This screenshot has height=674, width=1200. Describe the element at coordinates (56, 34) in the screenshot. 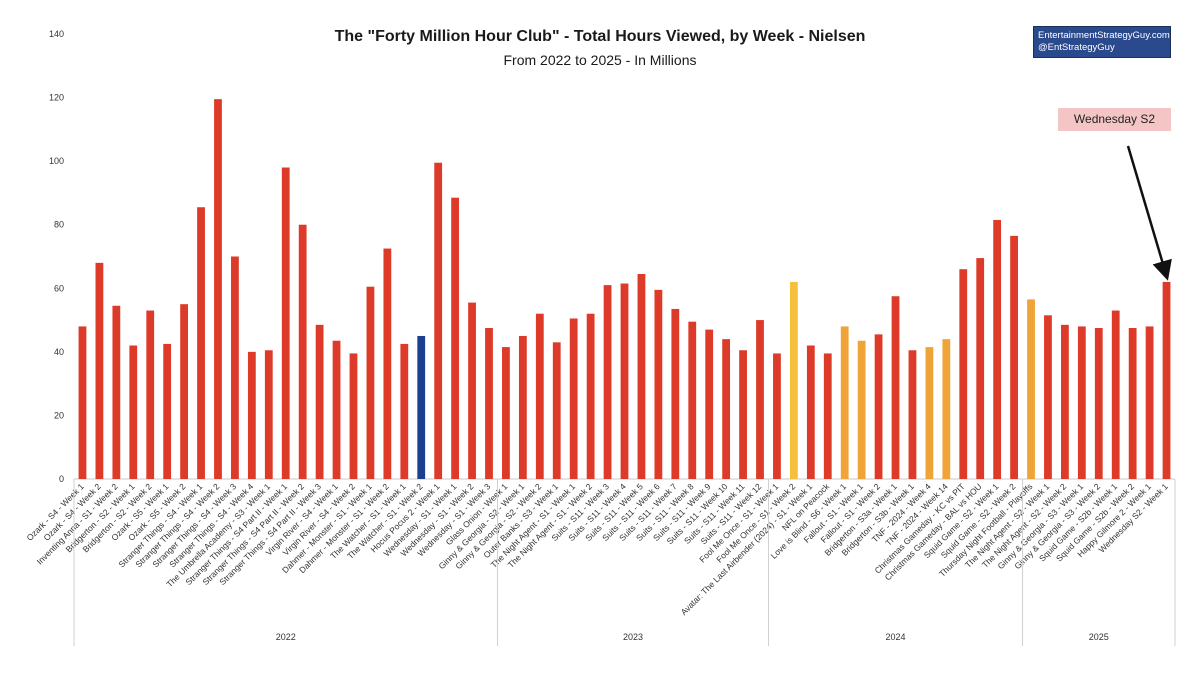

I see `y-tick-label: 140` at that location.